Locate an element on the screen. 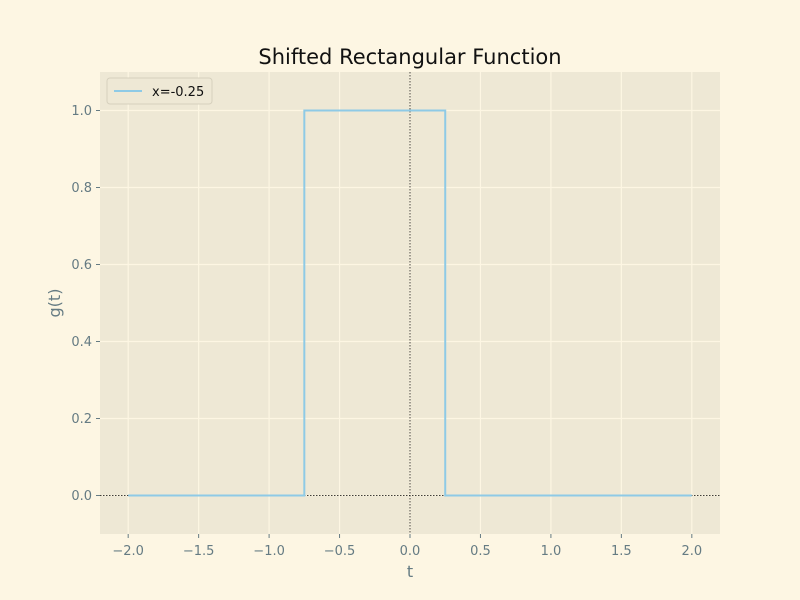 The image size is (800, 600). chart-title: Shifted Rectangular Function is located at coordinates (409, 57).